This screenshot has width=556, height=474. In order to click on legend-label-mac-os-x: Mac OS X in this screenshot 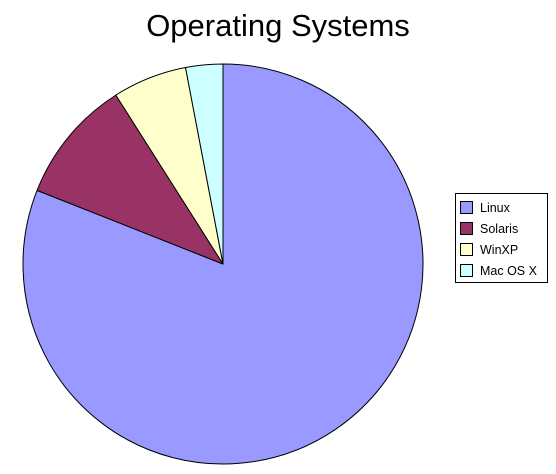, I will do `click(508, 270)`.